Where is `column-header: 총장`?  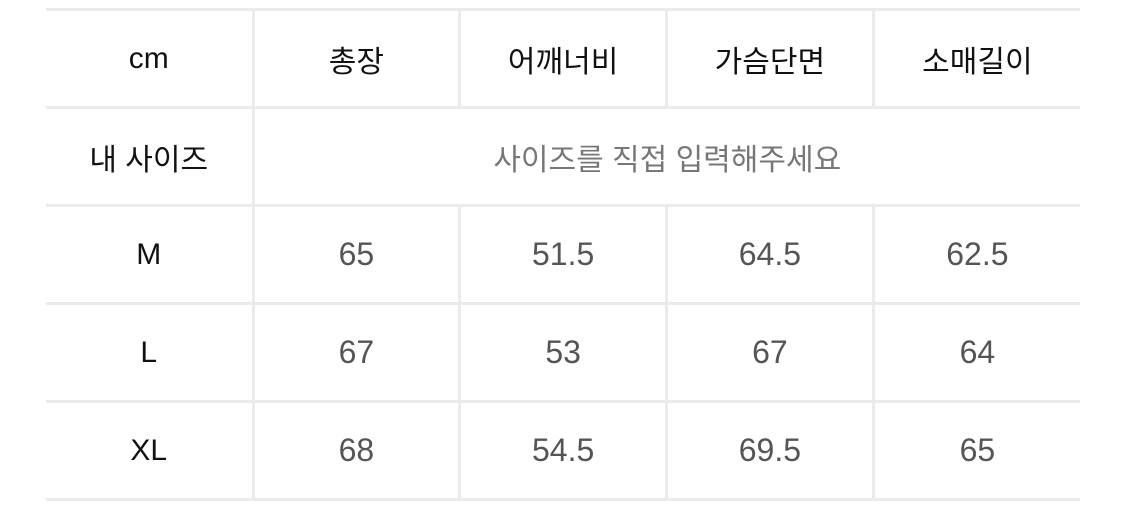 column-header: 총장 is located at coordinates (356, 58).